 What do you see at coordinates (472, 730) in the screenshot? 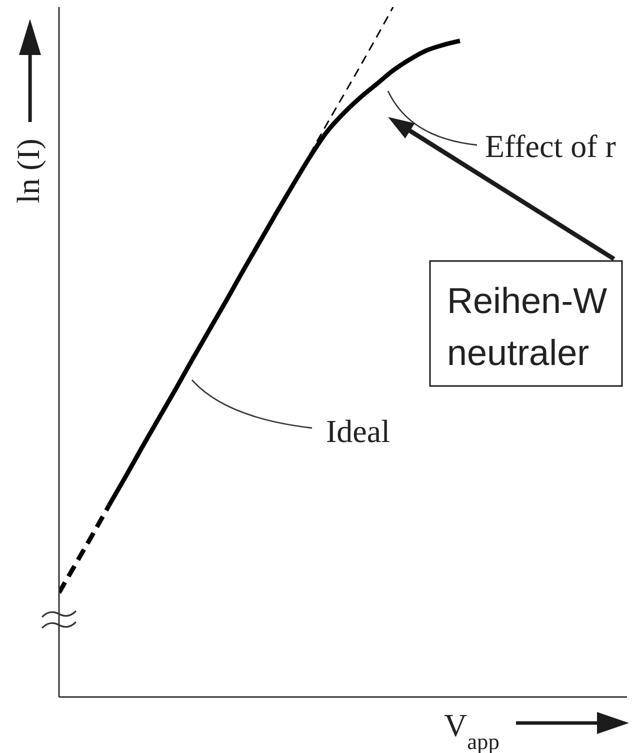
I see `x-axis-title: V$_{app}$` at bounding box center [472, 730].